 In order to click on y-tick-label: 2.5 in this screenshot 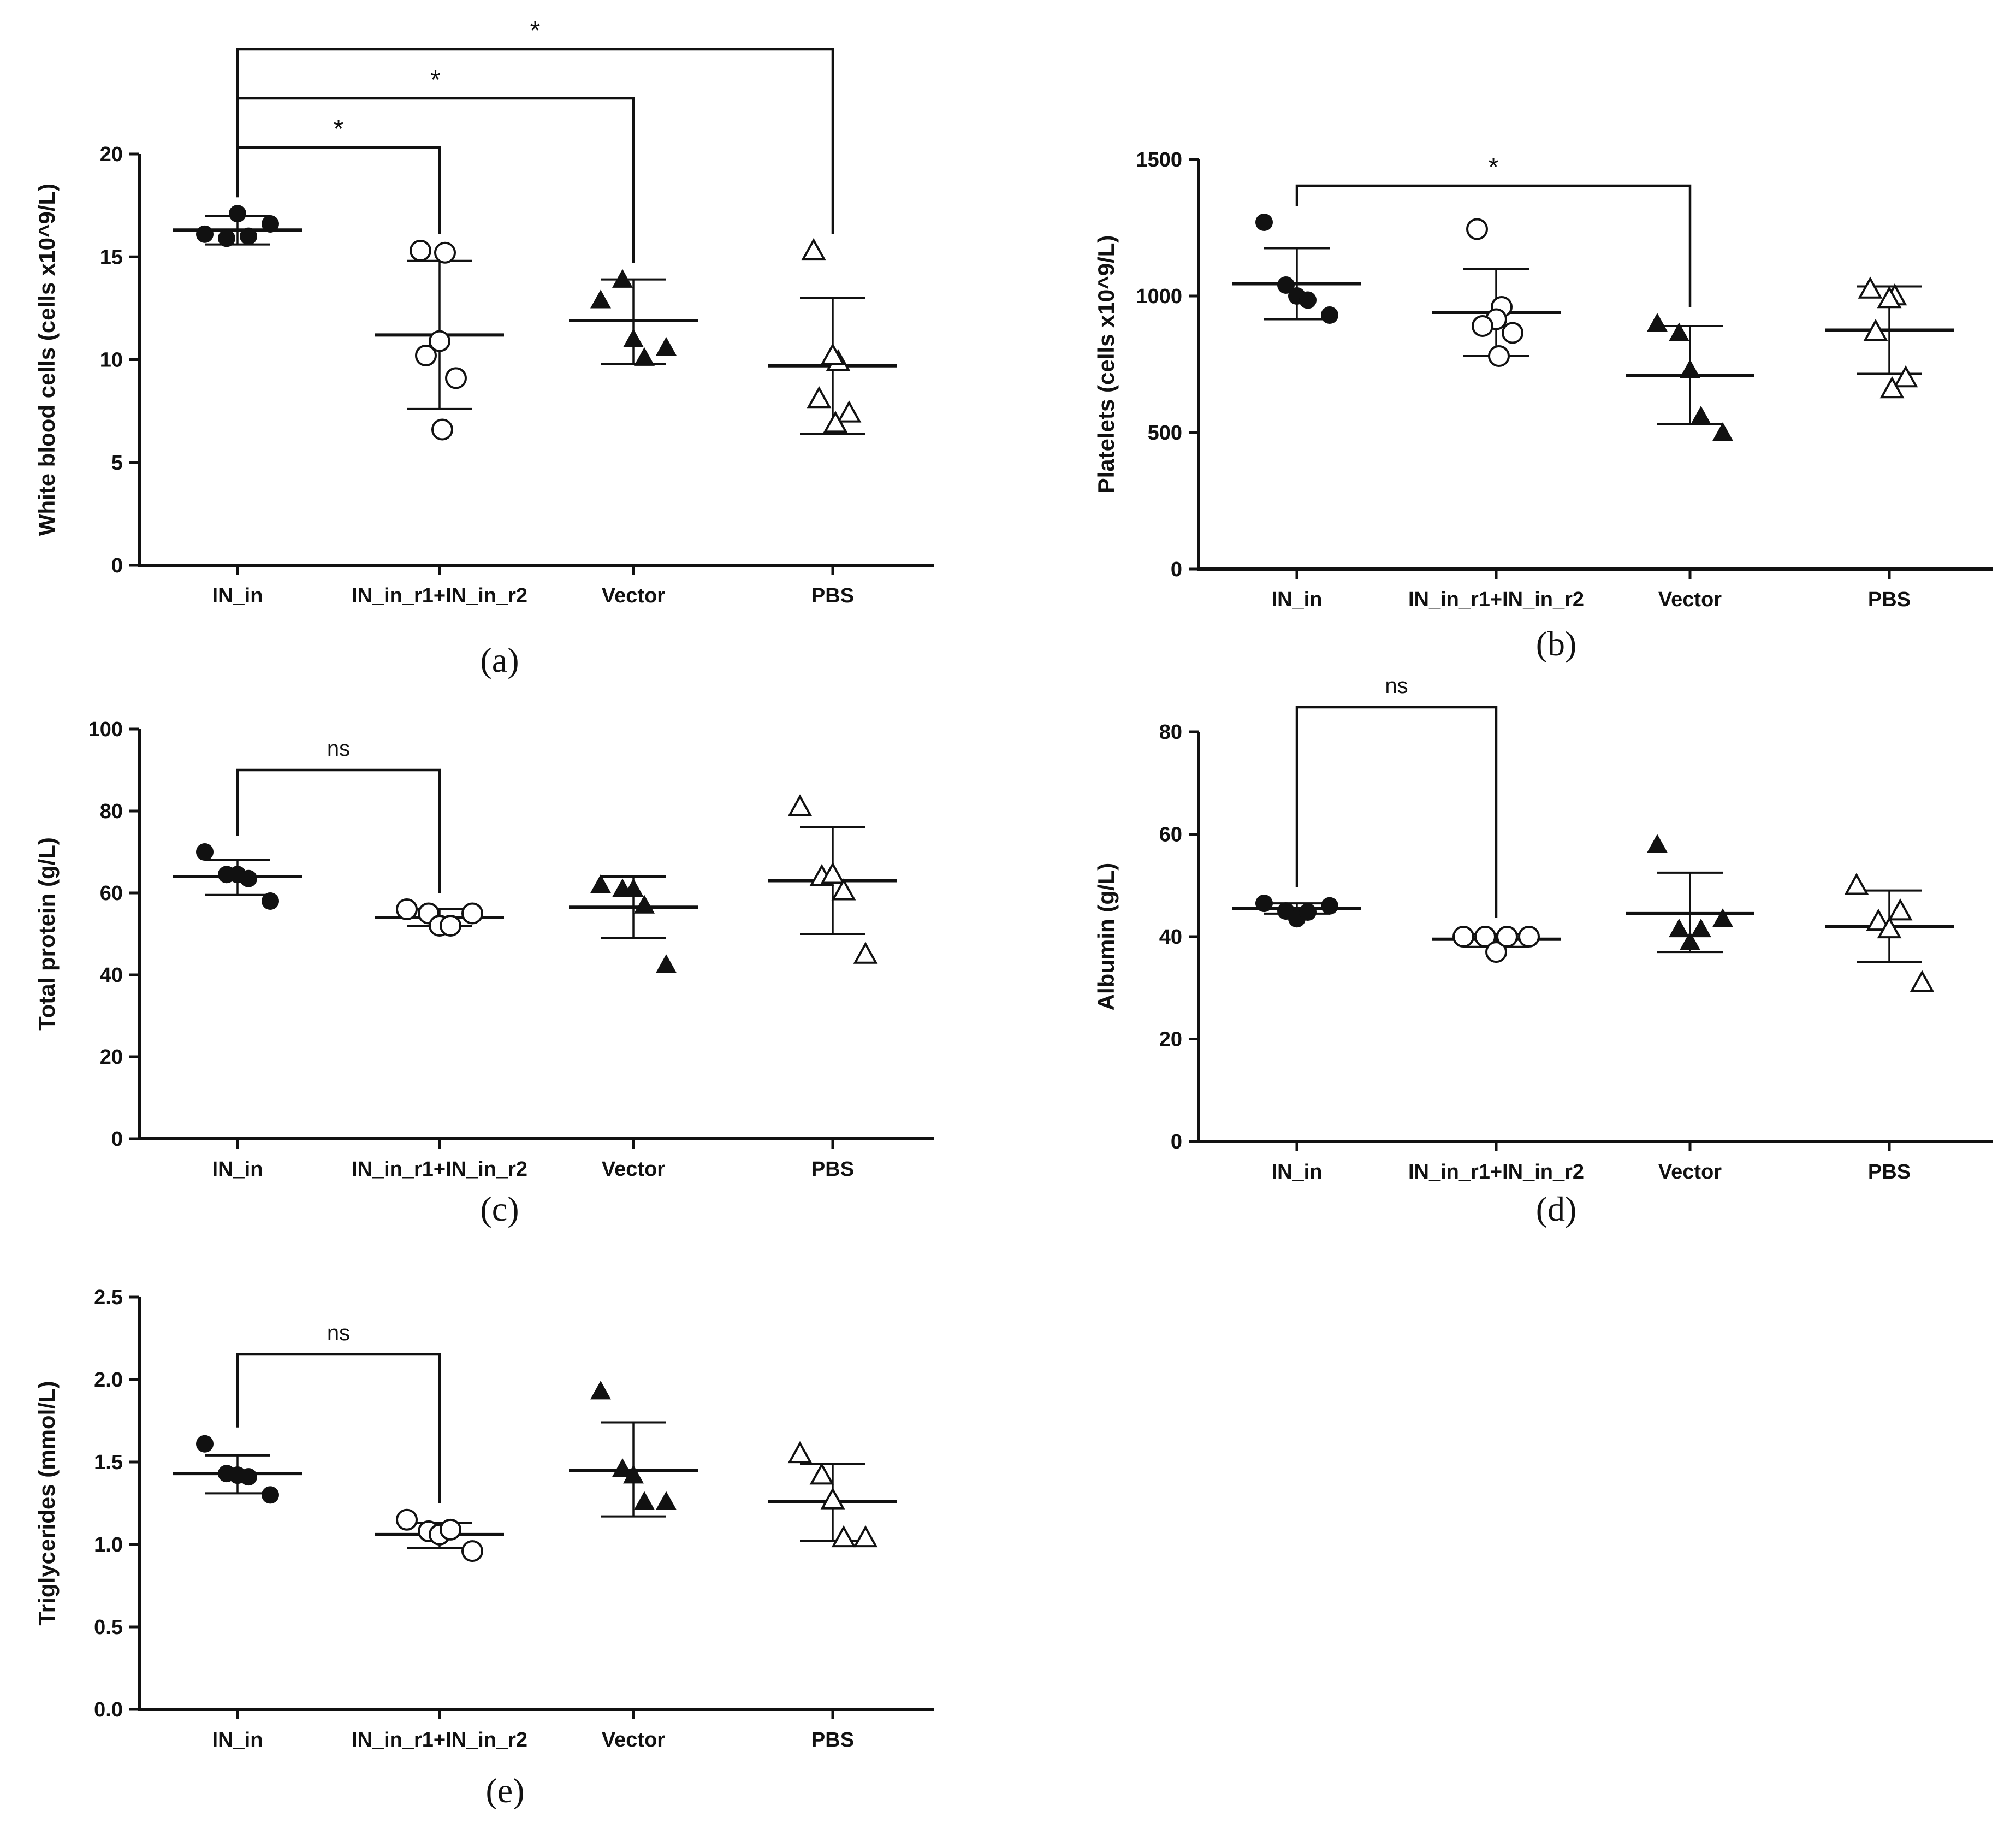, I will do `click(108, 1297)`.